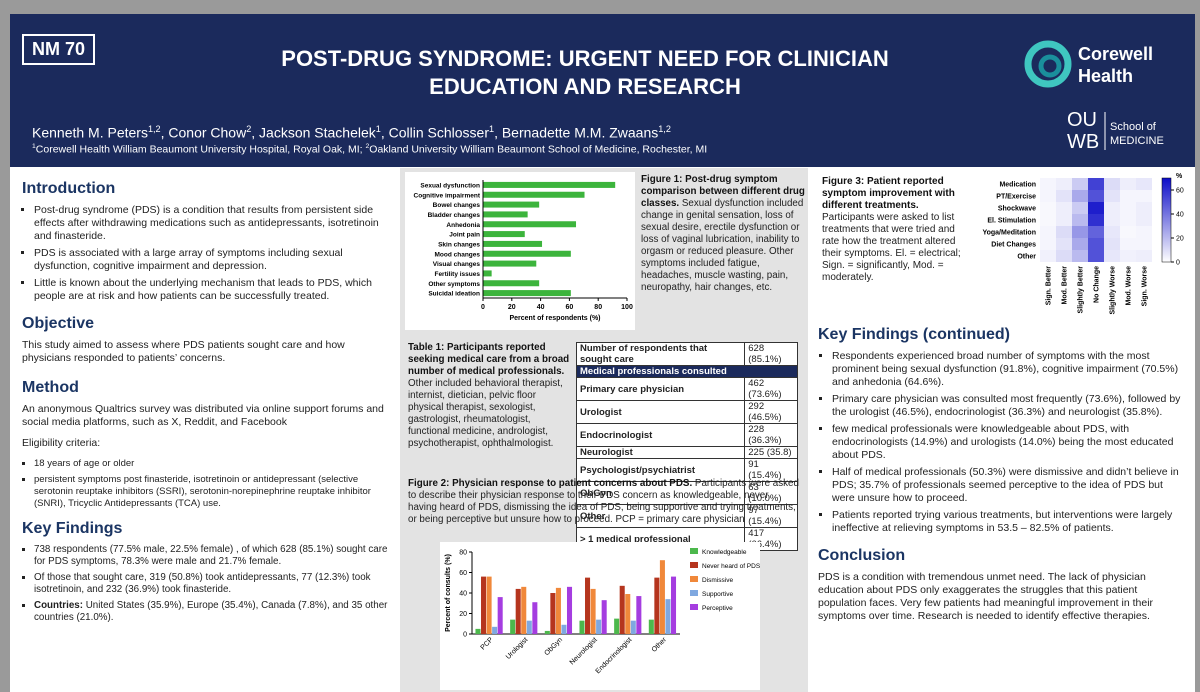 The height and width of the screenshot is (692, 1200). What do you see at coordinates (517, 648) in the screenshot?
I see `x-tick-label: Urologist` at bounding box center [517, 648].